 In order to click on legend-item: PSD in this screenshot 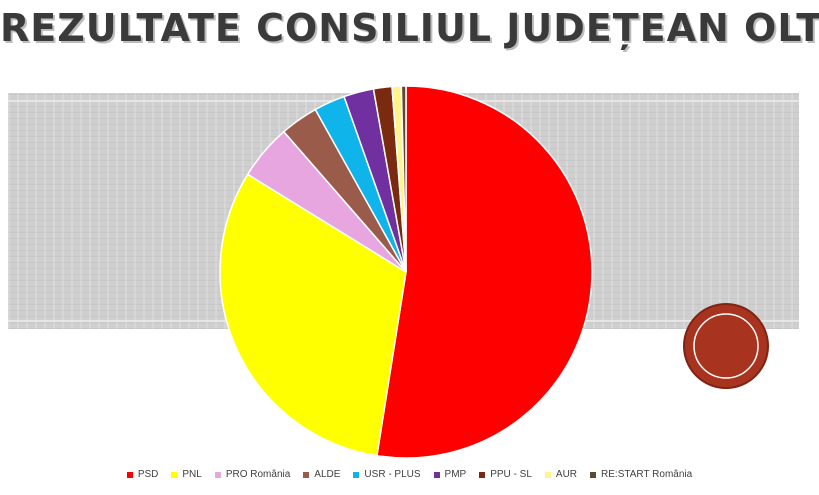, I will do `click(142, 474)`.